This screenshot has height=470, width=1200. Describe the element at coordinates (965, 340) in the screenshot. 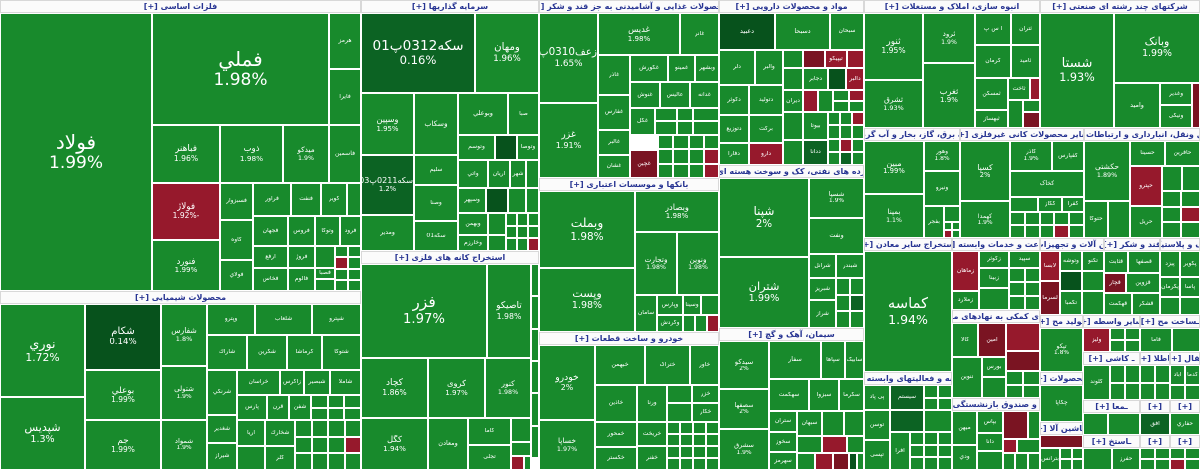

I see `treemap-tile: کالا` at that location.